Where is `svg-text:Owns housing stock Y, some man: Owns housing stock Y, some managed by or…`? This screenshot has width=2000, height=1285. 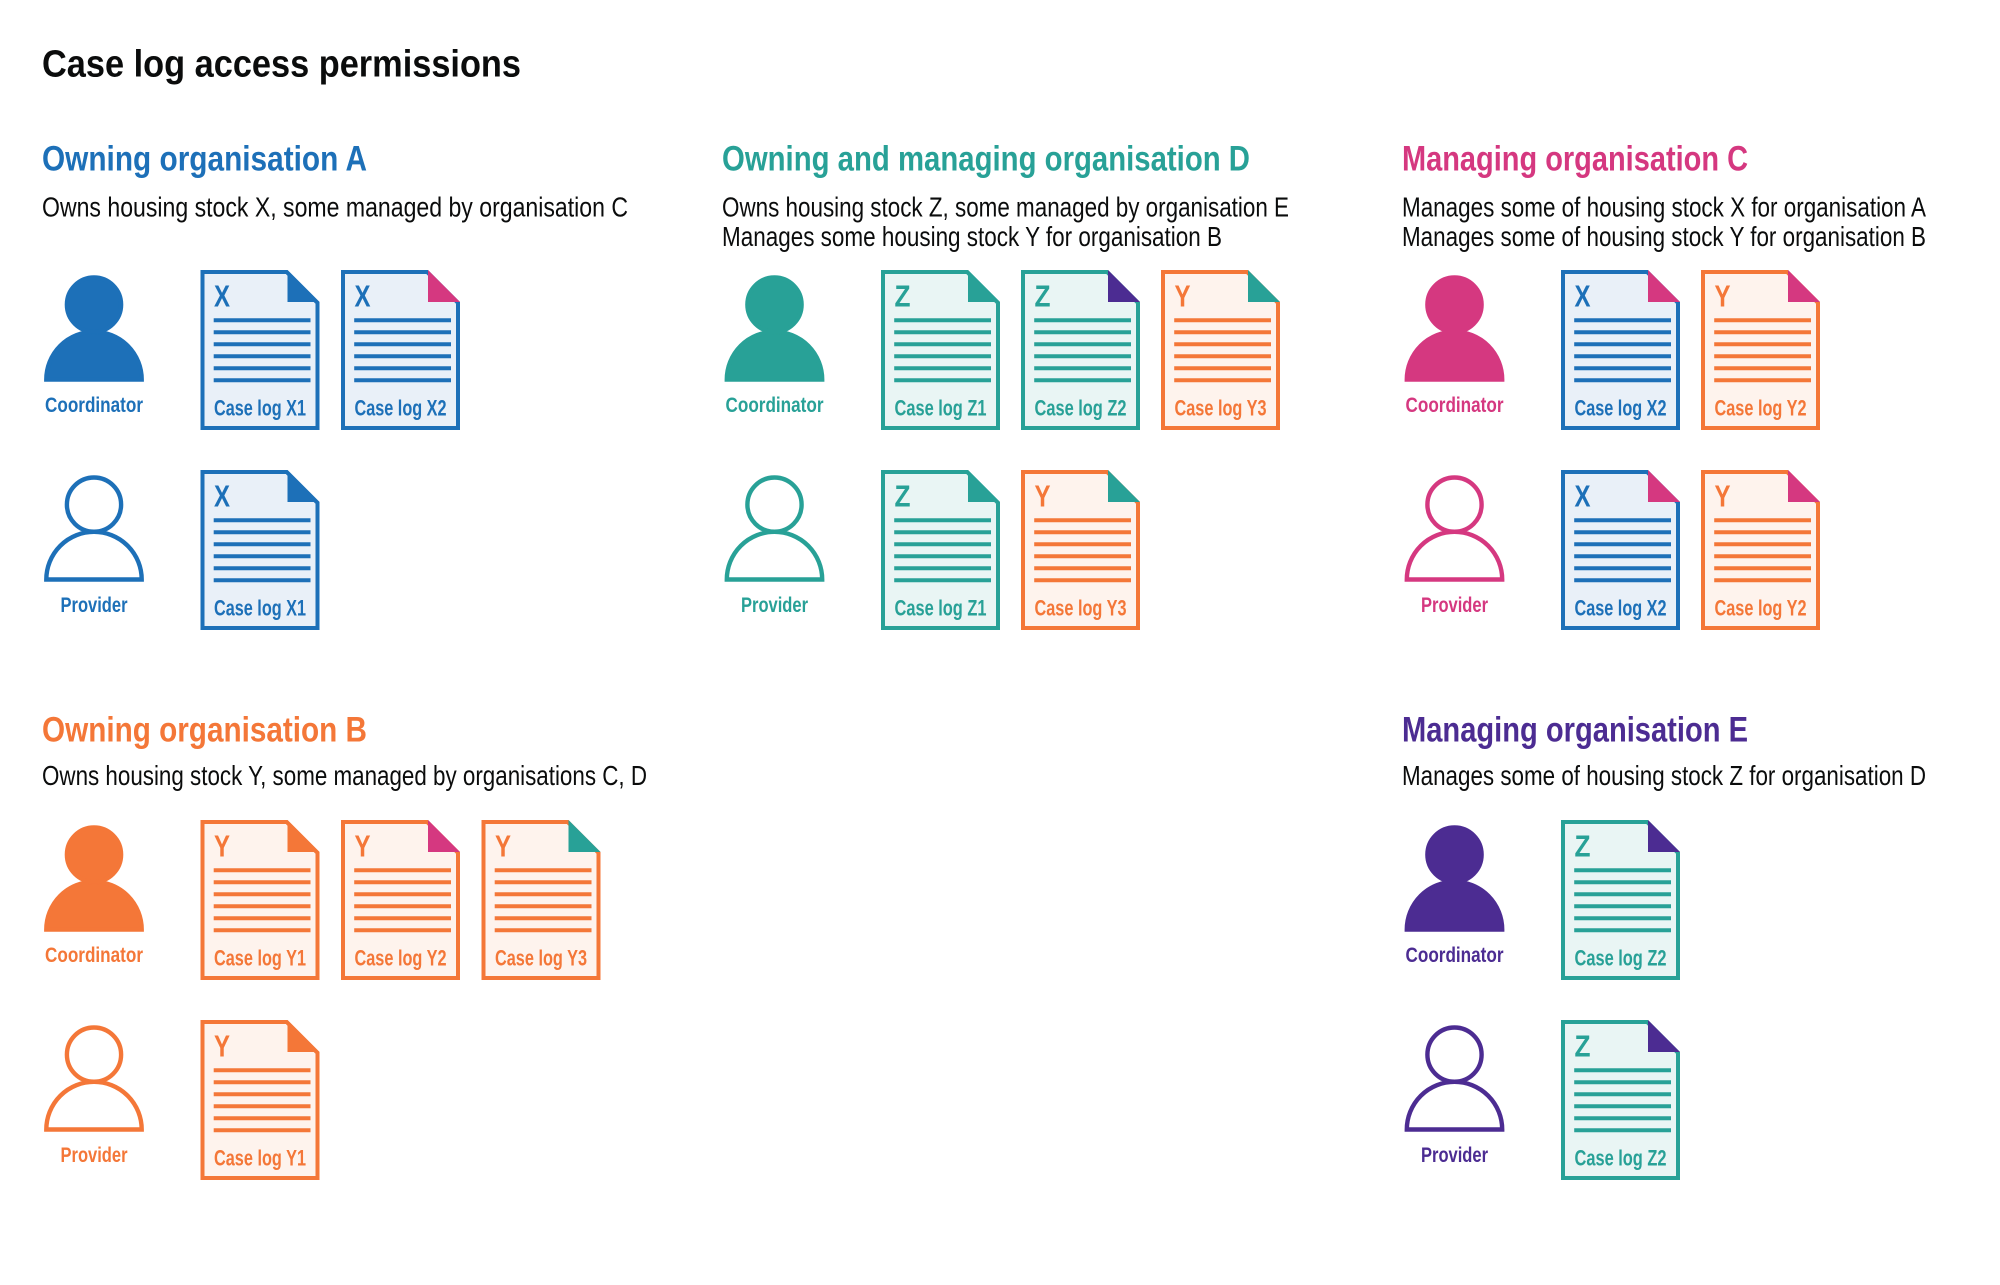
svg-text:Owns housing stock Y, some man: Owns housing stock Y, some managed by or… is located at coordinates (344, 775).